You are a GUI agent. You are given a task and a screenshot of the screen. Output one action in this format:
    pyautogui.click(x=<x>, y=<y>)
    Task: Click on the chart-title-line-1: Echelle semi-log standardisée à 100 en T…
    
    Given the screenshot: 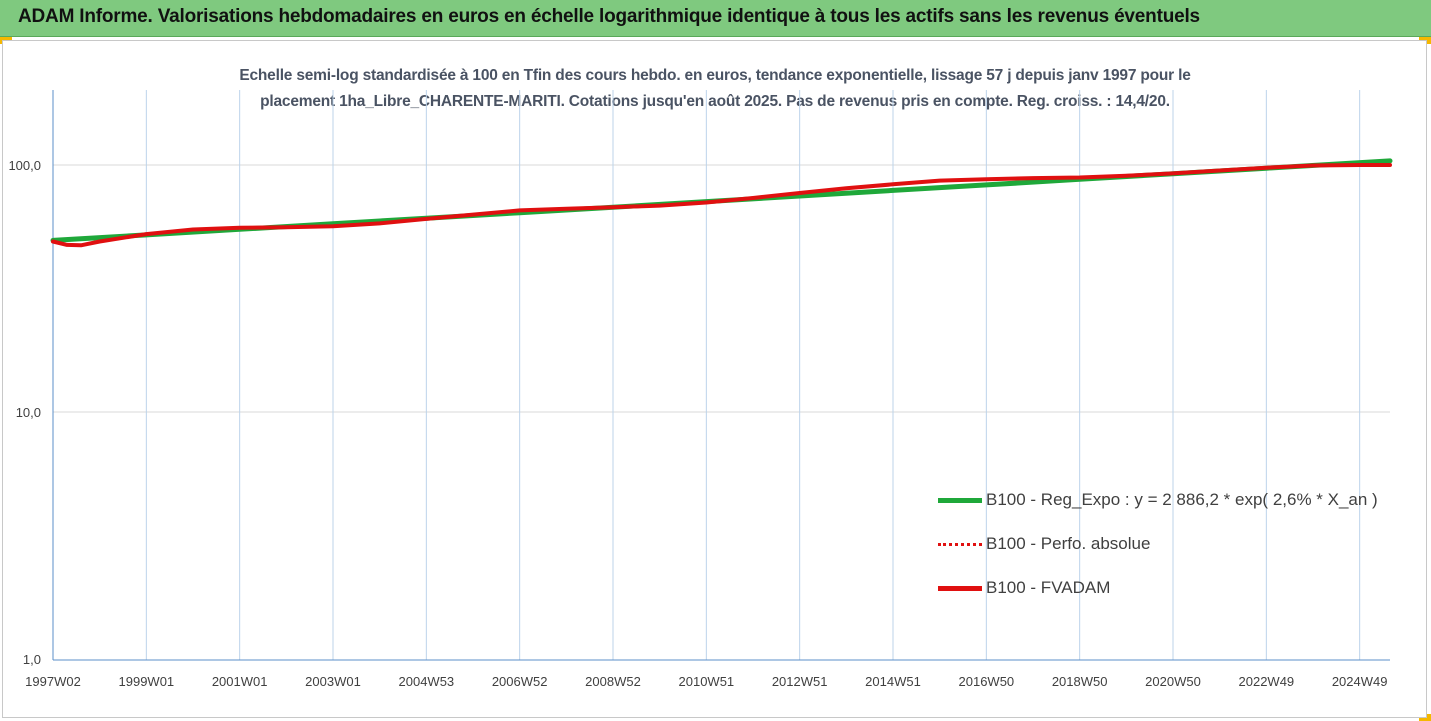 What is the action you would take?
    pyautogui.click(x=715, y=75)
    